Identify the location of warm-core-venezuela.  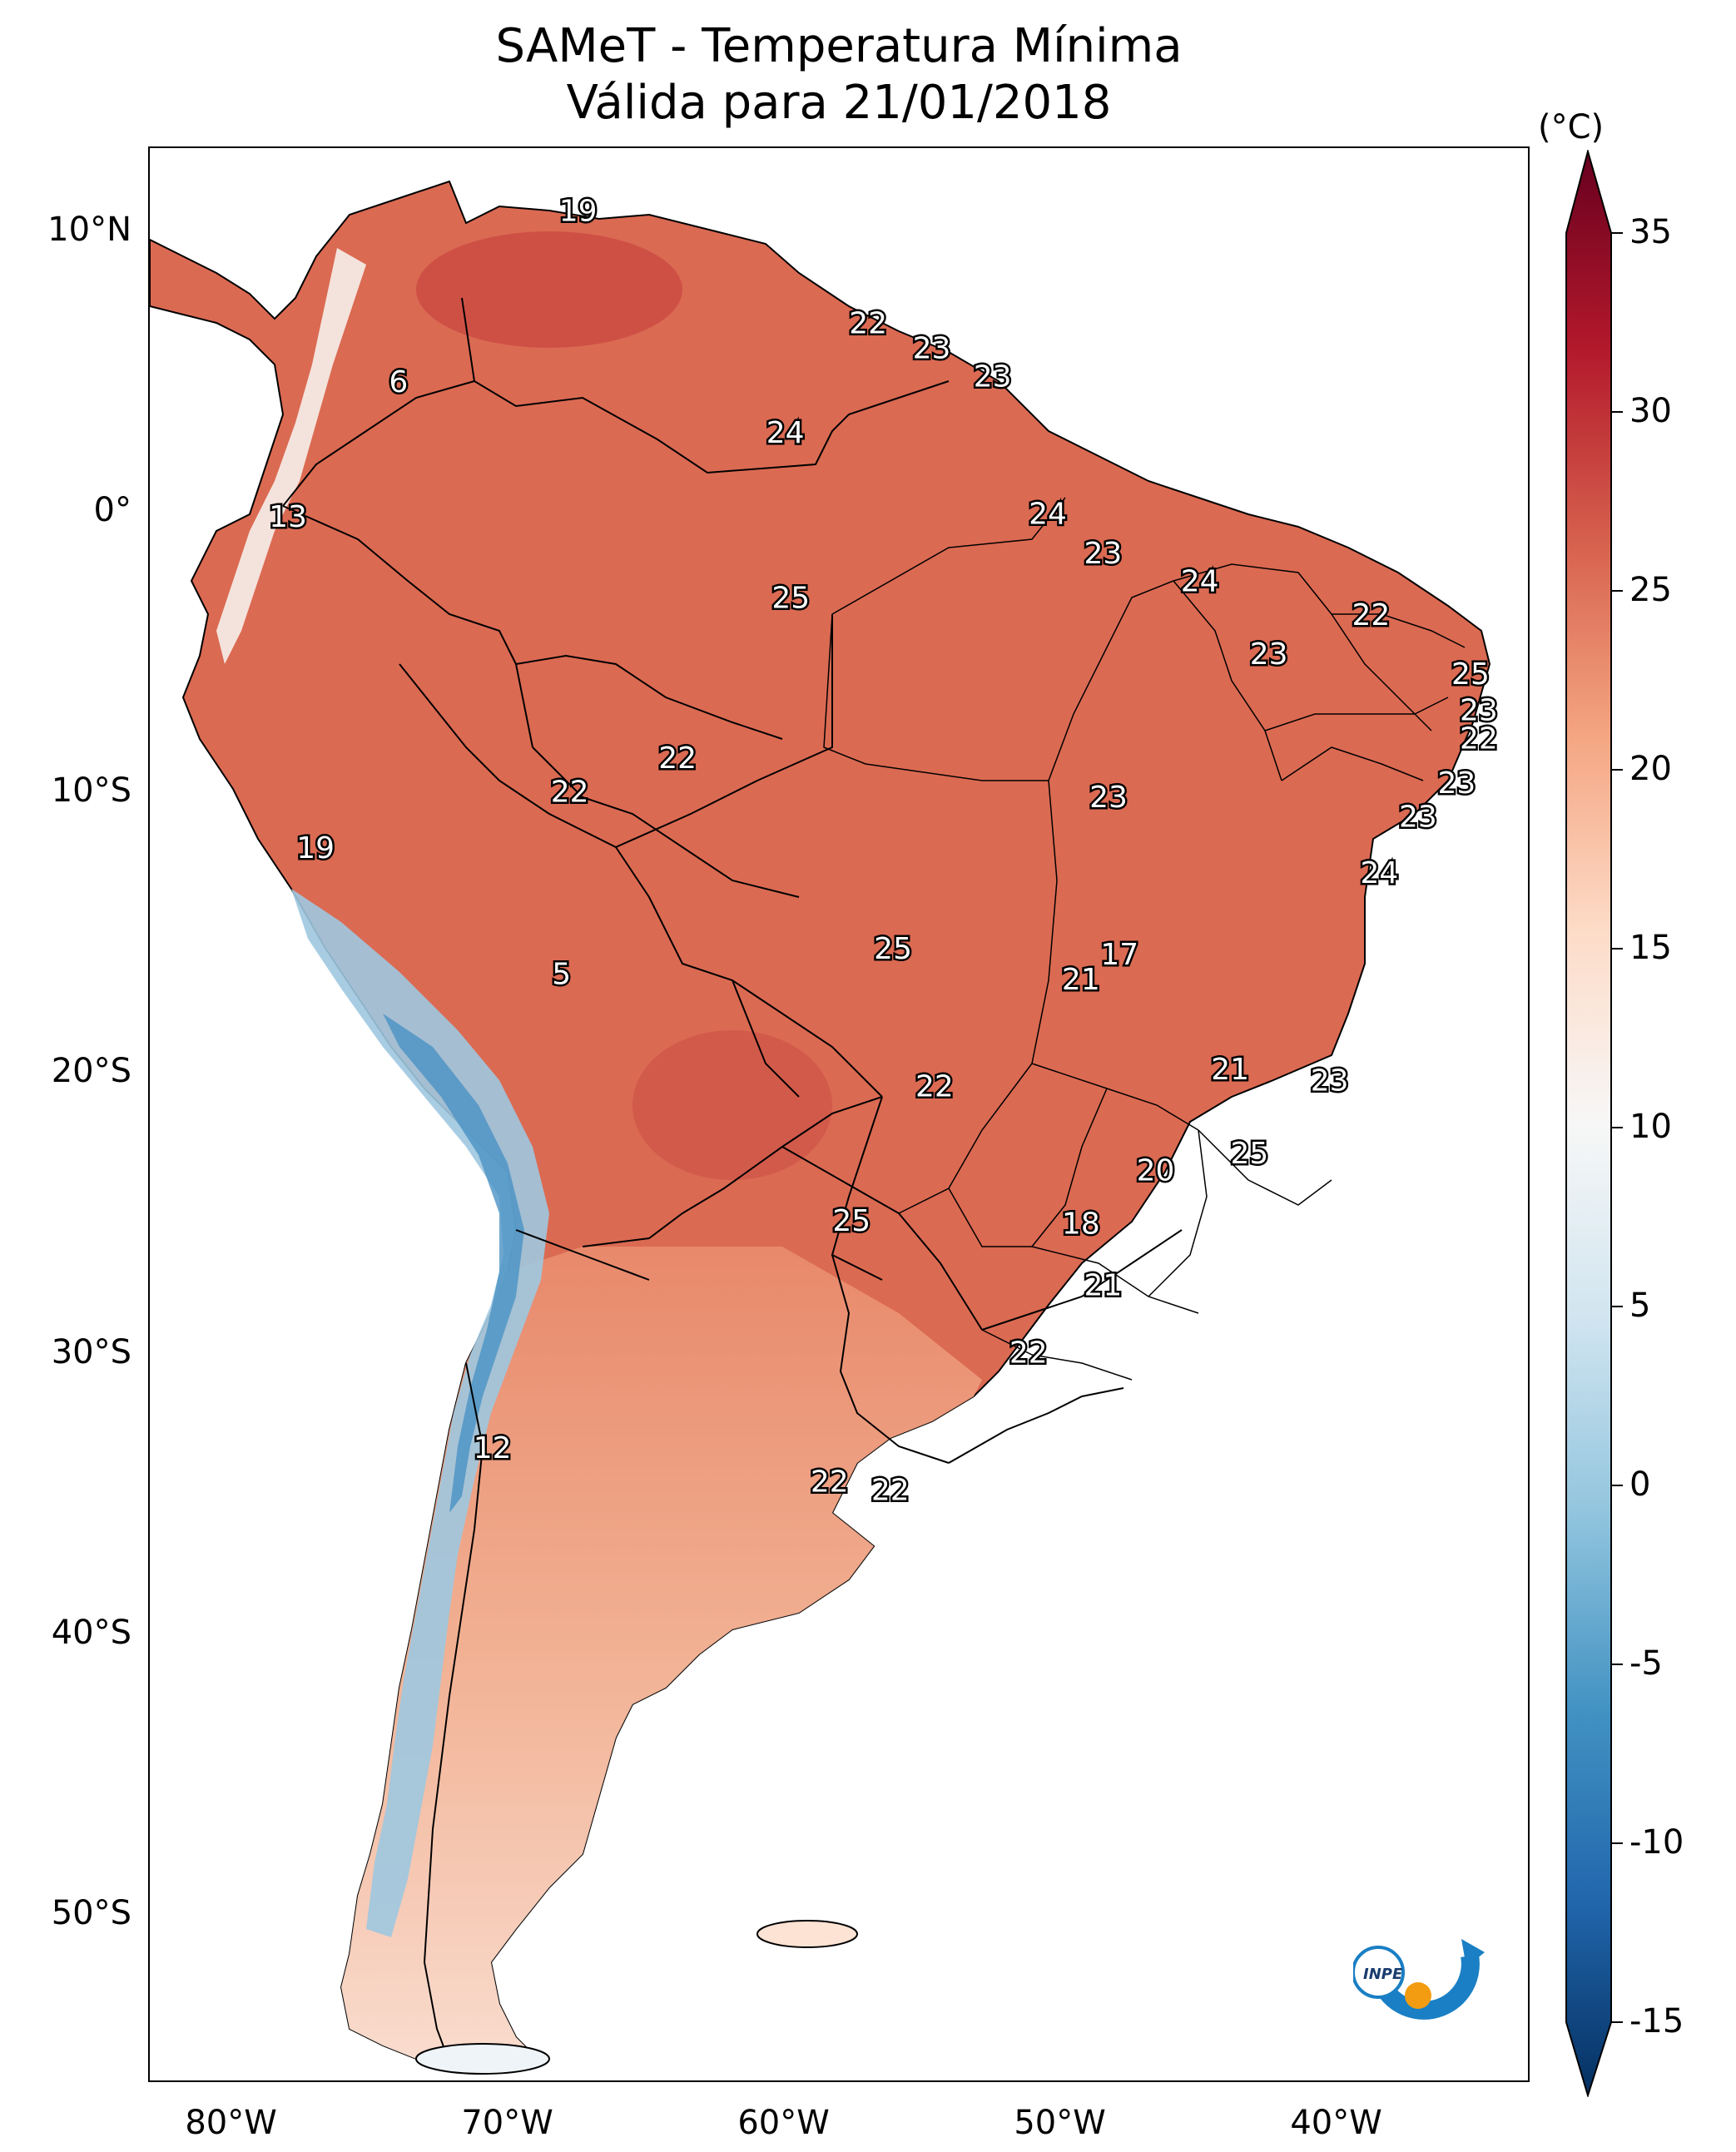
(549, 289).